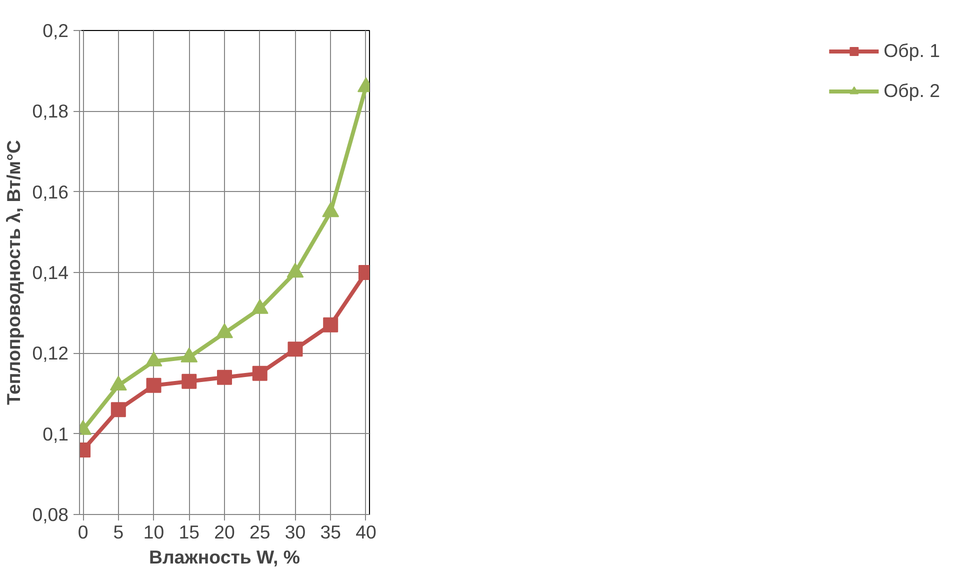 This screenshot has width=960, height=578. What do you see at coordinates (55, 30) in the screenshot?
I see `y-tick-label: 0,2` at bounding box center [55, 30].